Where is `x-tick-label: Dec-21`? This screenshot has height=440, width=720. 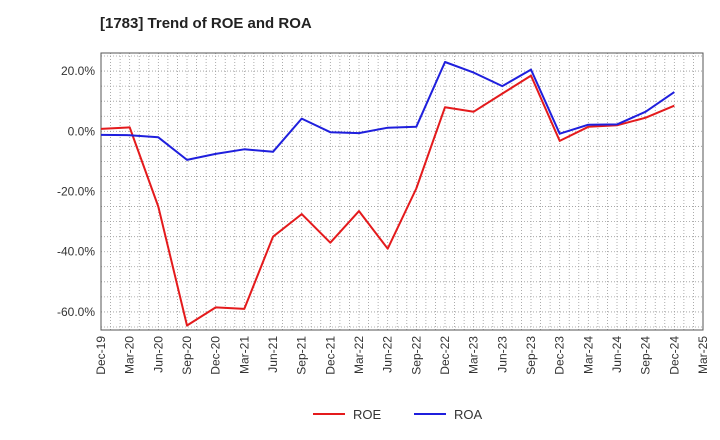
x-tick-label: Dec-21 is located at coordinates (330, 355).